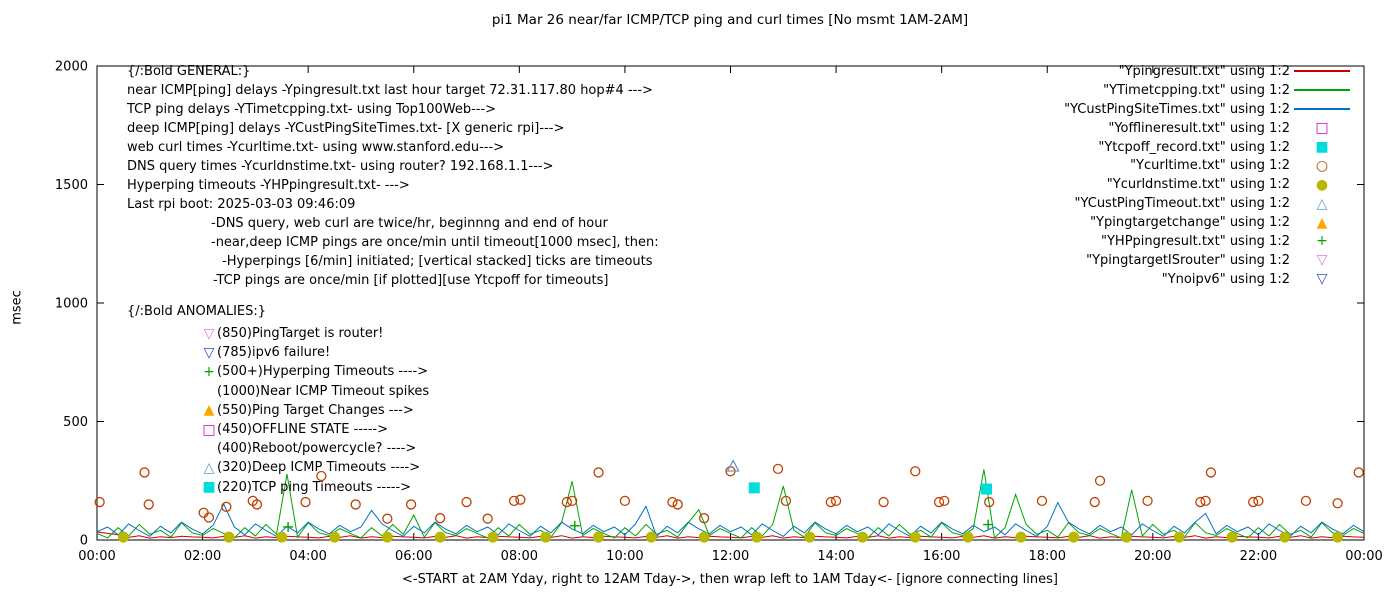  I want to click on x-tick-label: 16:00, so click(941, 556).